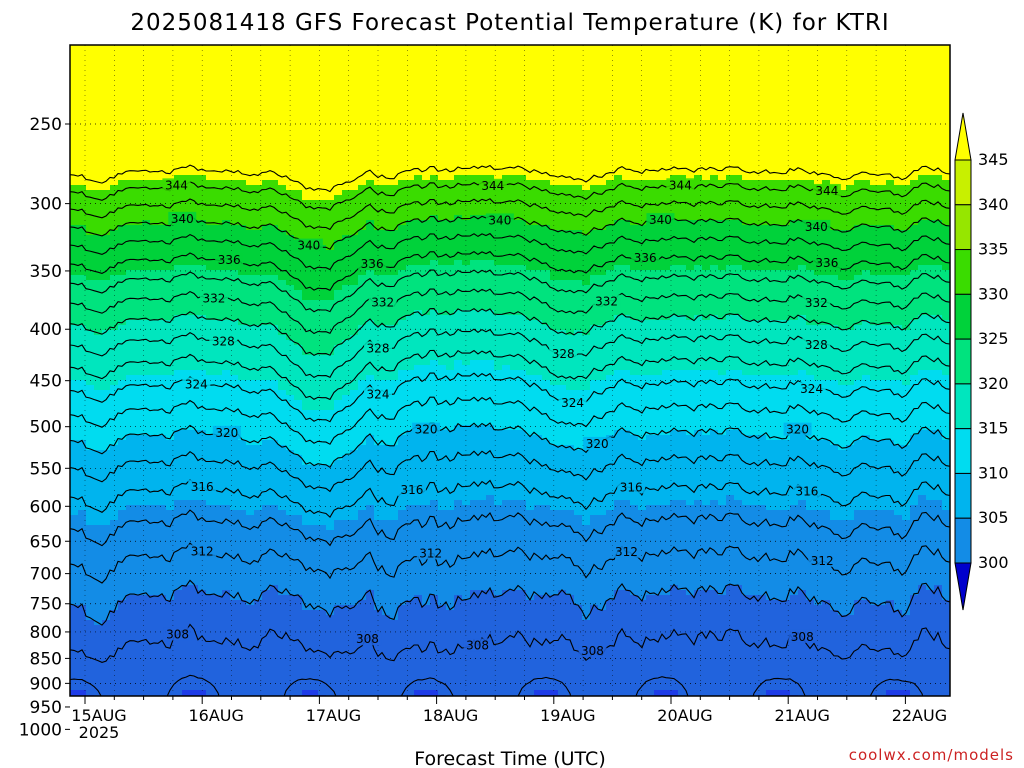  I want to click on colorbar-swatch, so click(963, 227).